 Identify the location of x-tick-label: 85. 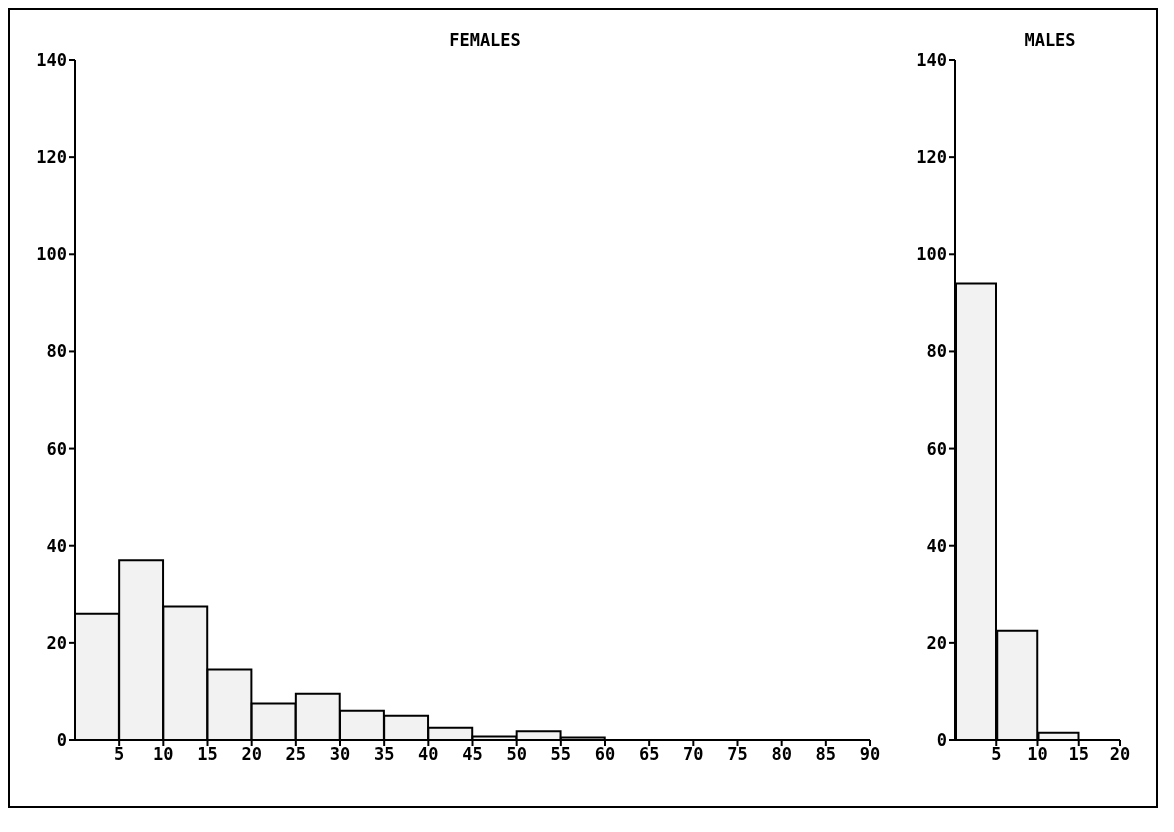
(826, 754).